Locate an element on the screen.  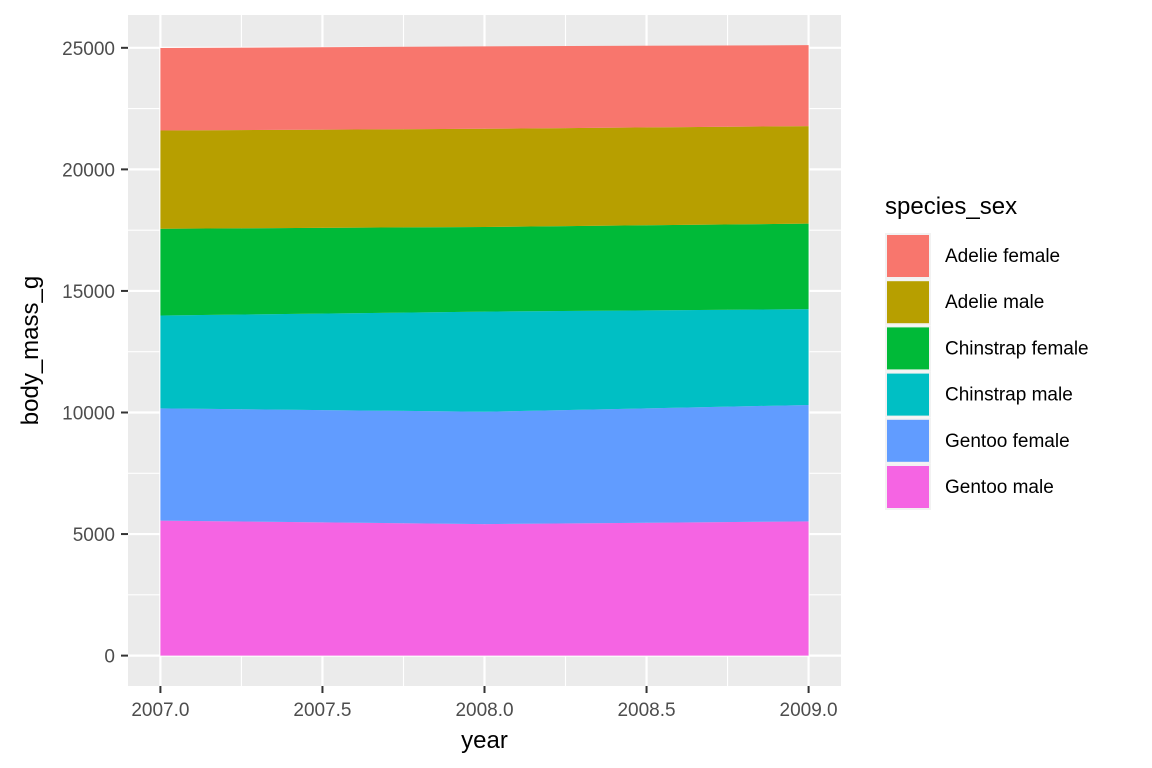
x-tick-label: 2008.5 is located at coordinates (646, 710).